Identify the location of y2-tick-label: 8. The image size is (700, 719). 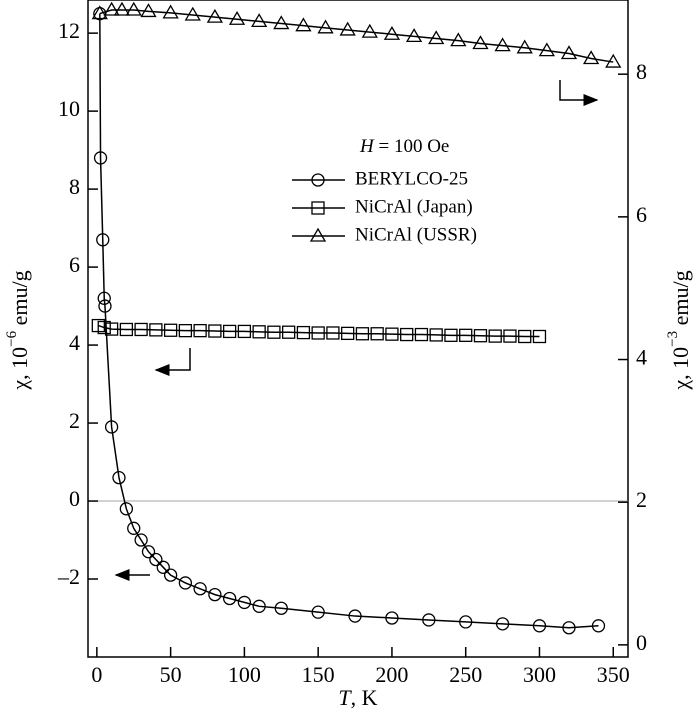
(641, 71).